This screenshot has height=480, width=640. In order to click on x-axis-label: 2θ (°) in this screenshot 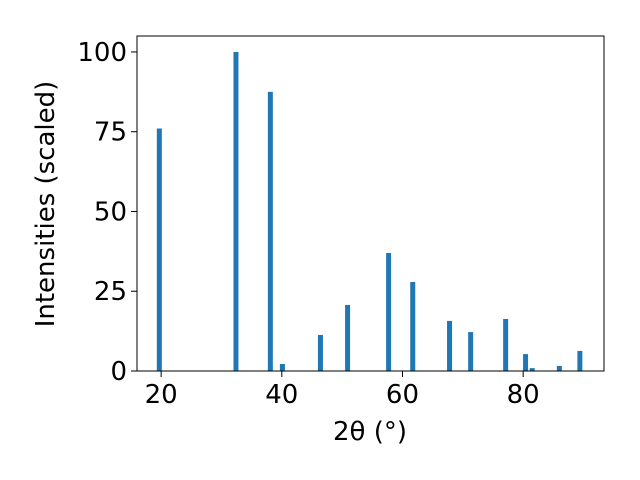, I will do `click(370, 432)`.